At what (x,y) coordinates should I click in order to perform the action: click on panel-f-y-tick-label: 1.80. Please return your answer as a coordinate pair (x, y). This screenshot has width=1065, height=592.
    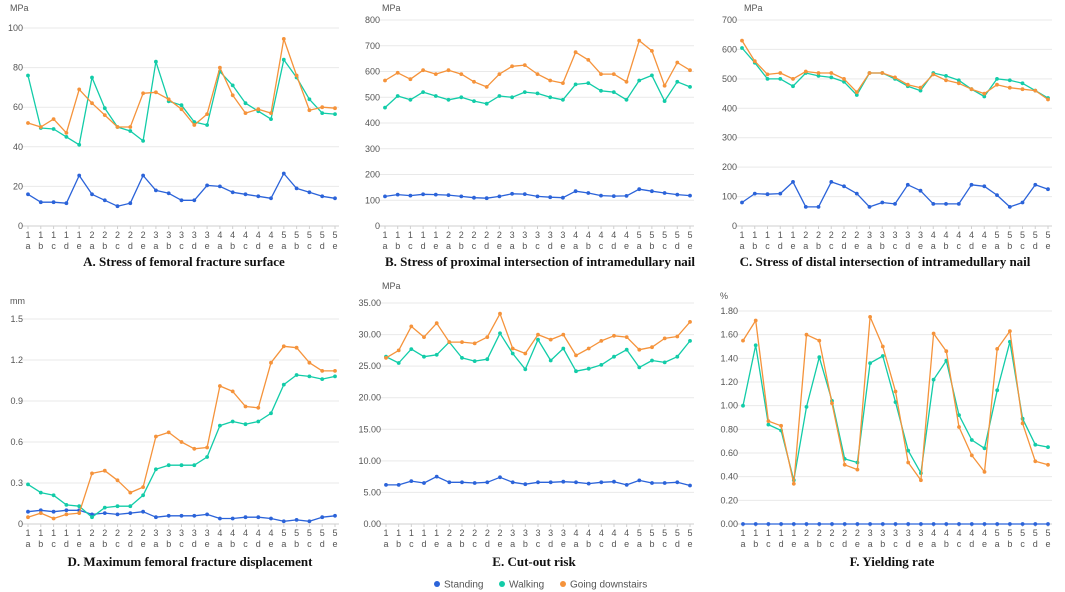
    Looking at the image, I should click on (729, 311).